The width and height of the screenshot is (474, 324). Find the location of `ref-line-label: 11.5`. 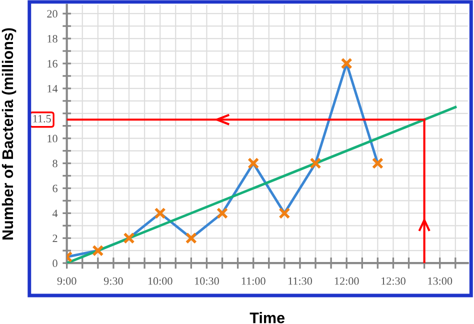

ref-line-label: 11.5 is located at coordinates (42, 118).